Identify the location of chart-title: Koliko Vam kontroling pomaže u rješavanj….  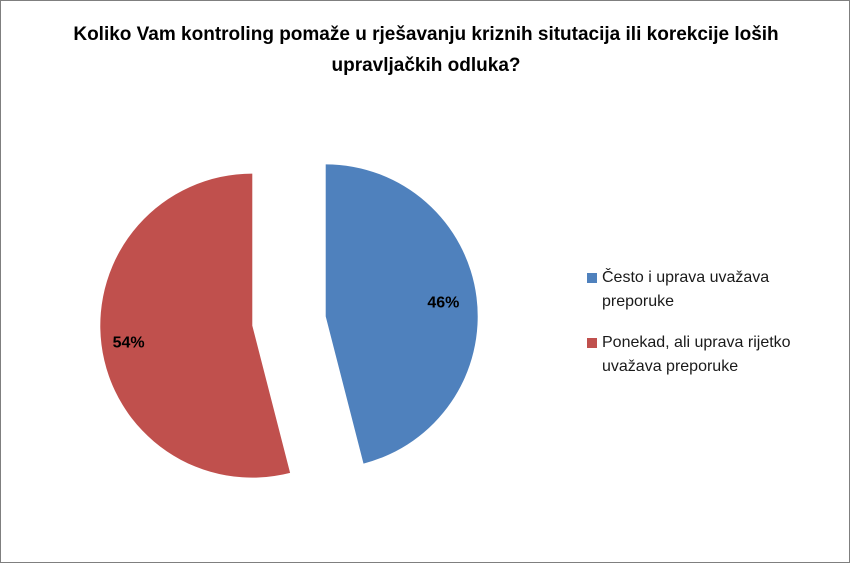
(426, 50).